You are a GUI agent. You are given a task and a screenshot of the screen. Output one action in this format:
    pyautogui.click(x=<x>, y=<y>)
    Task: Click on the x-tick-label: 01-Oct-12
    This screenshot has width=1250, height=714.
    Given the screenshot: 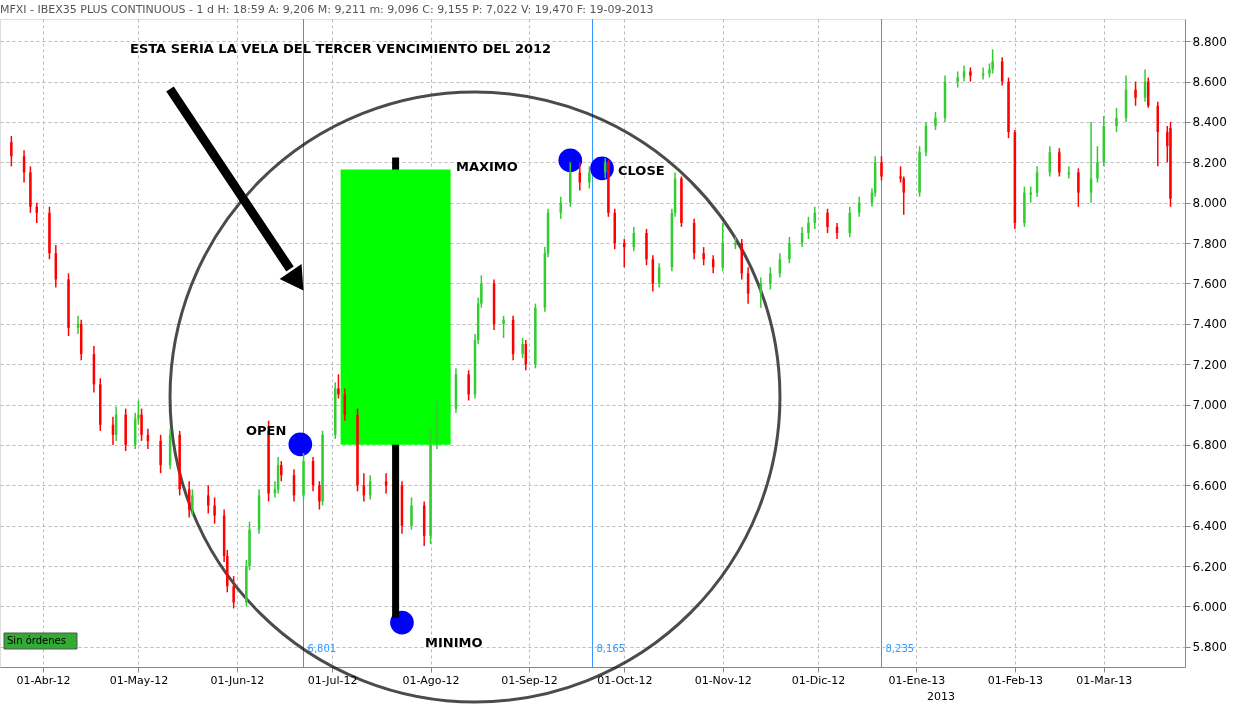 What is the action you would take?
    pyautogui.click(x=625, y=680)
    